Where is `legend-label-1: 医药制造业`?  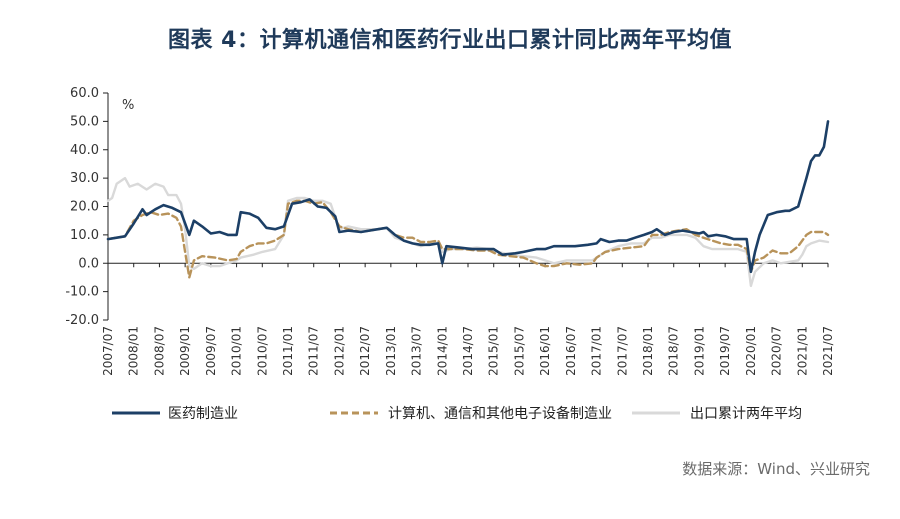
legend-label-1: 医药制造业 is located at coordinates (203, 414).